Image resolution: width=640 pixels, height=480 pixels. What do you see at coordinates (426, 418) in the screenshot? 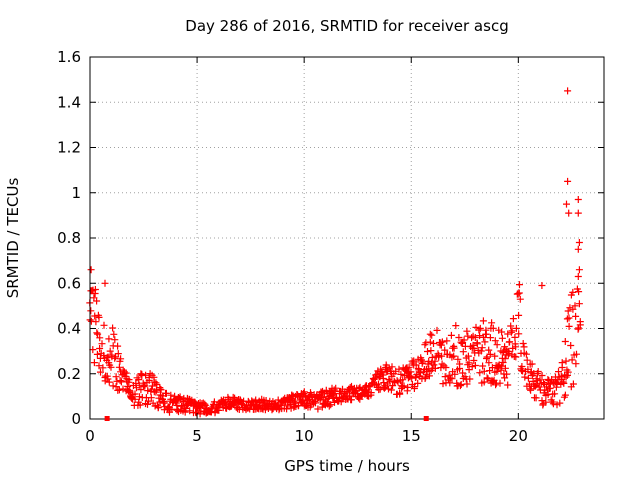
I see `axis-marker-square` at bounding box center [426, 418].